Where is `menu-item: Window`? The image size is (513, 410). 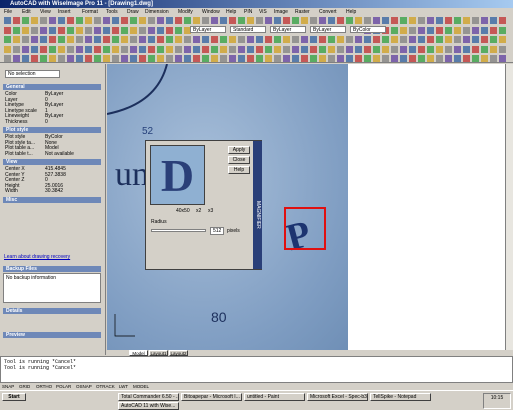 menu-item: Window is located at coordinates (211, 12).